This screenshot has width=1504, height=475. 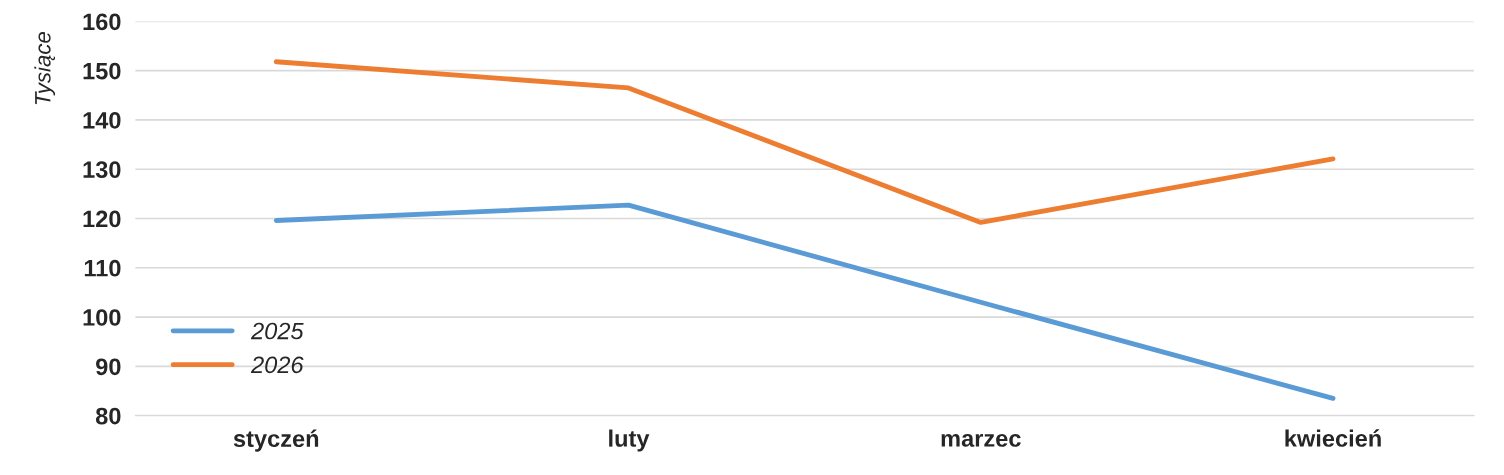 What do you see at coordinates (108, 416) in the screenshot?
I see `y-tick-label: 80` at bounding box center [108, 416].